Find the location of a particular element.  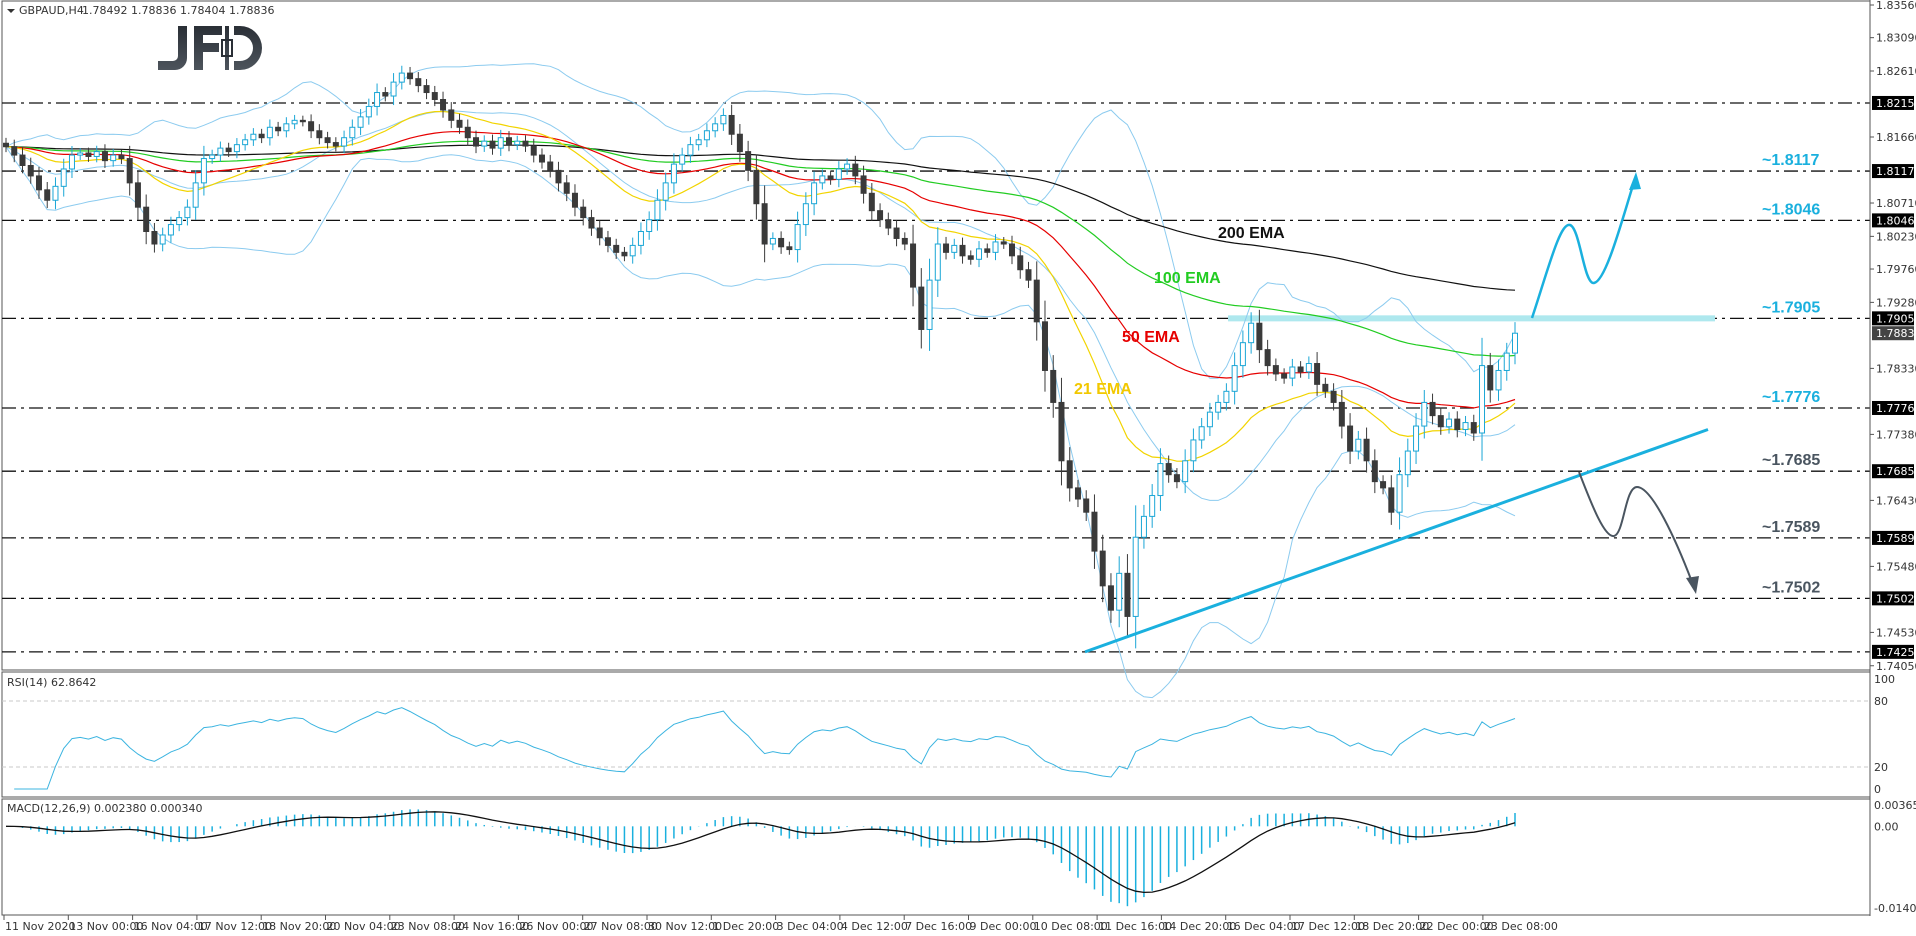

time-tick-label: 7 Dec 16:00 is located at coordinates (938, 926).